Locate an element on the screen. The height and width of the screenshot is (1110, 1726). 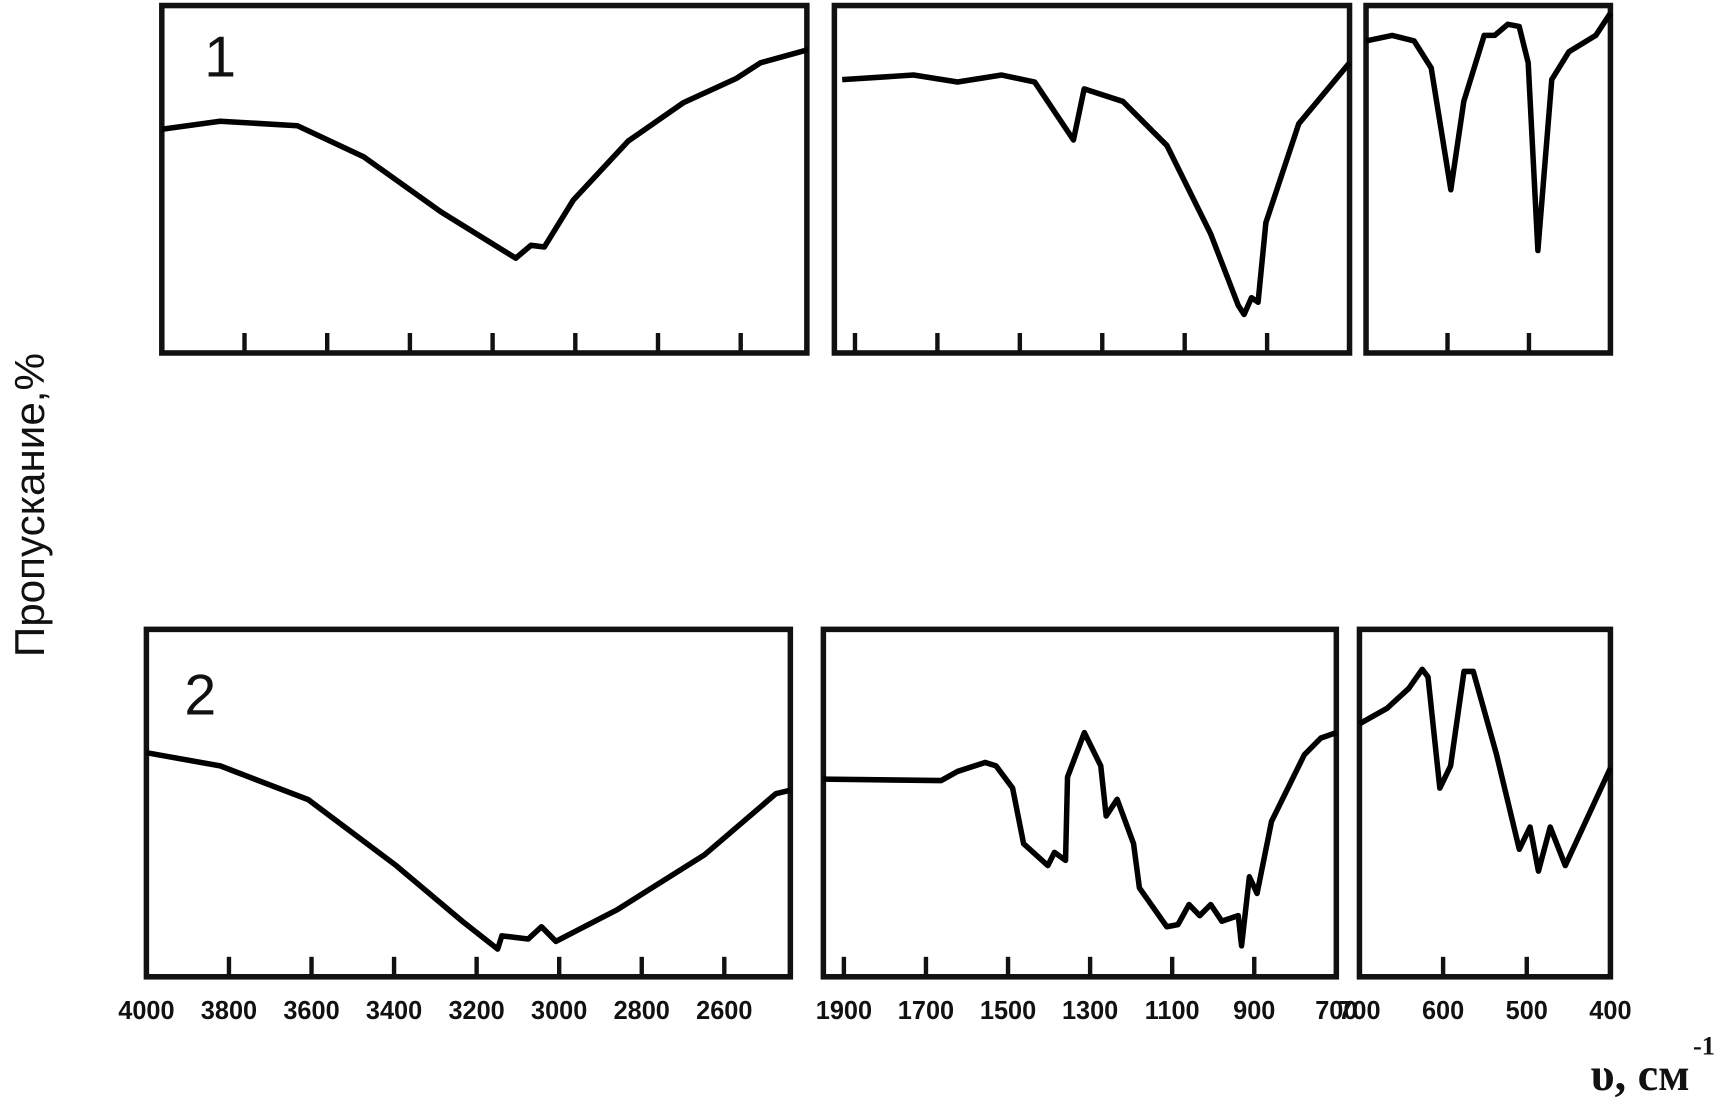
x-tick-label: 2800 is located at coordinates (642, 1011).